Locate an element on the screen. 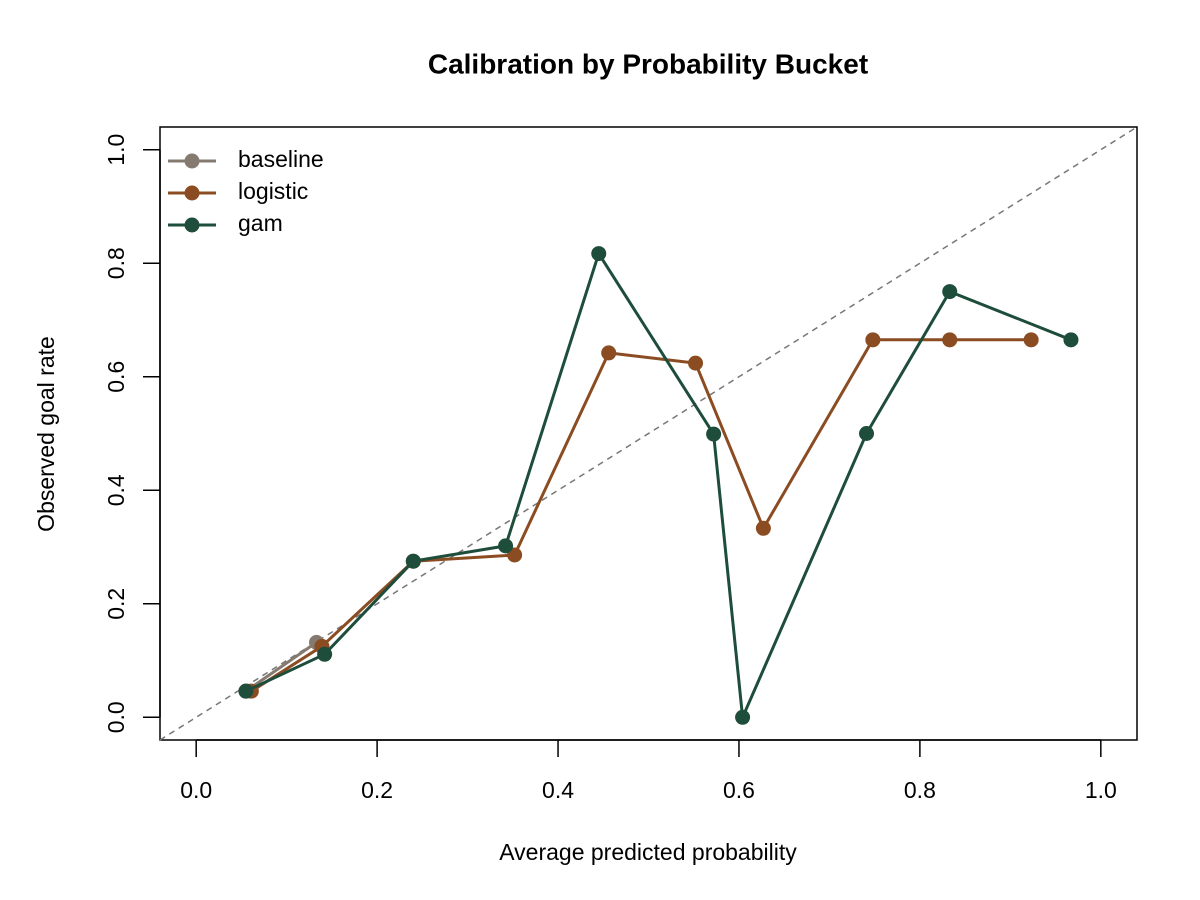 The image size is (1200, 900). legend-label: baseline is located at coordinates (281, 159).